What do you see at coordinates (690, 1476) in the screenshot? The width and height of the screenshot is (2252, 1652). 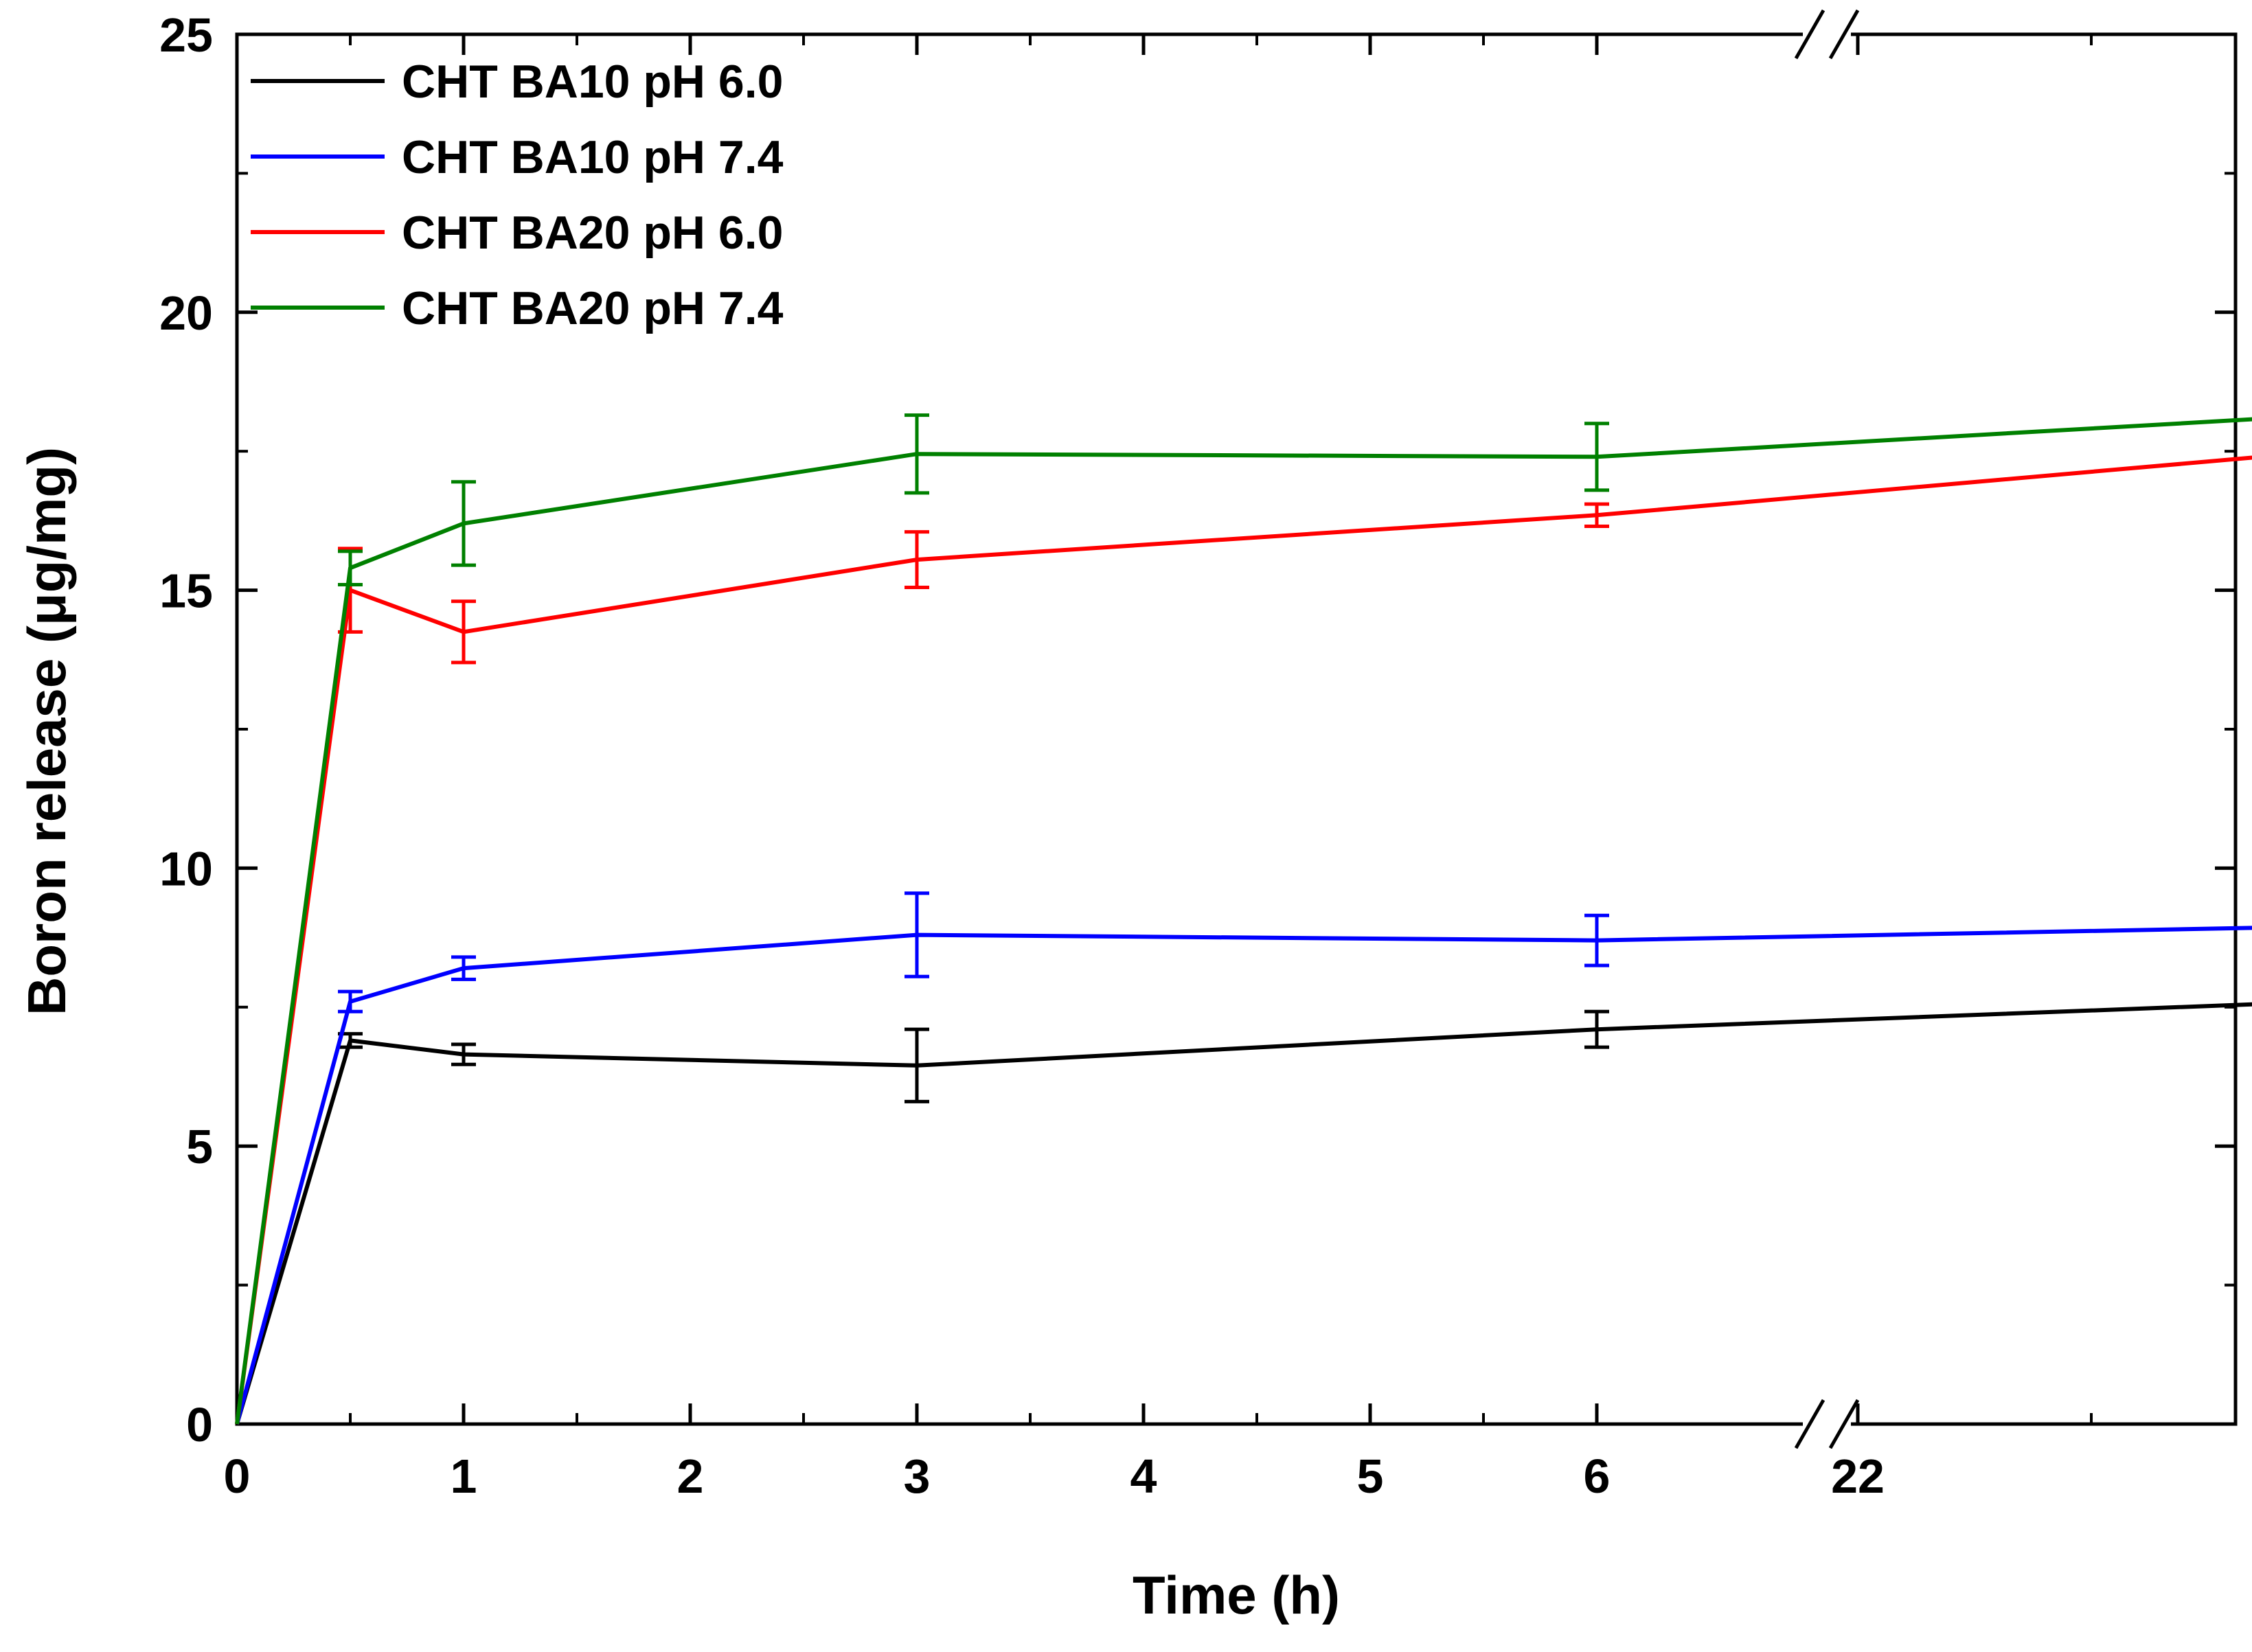 I see `x-tick-label: 2` at bounding box center [690, 1476].